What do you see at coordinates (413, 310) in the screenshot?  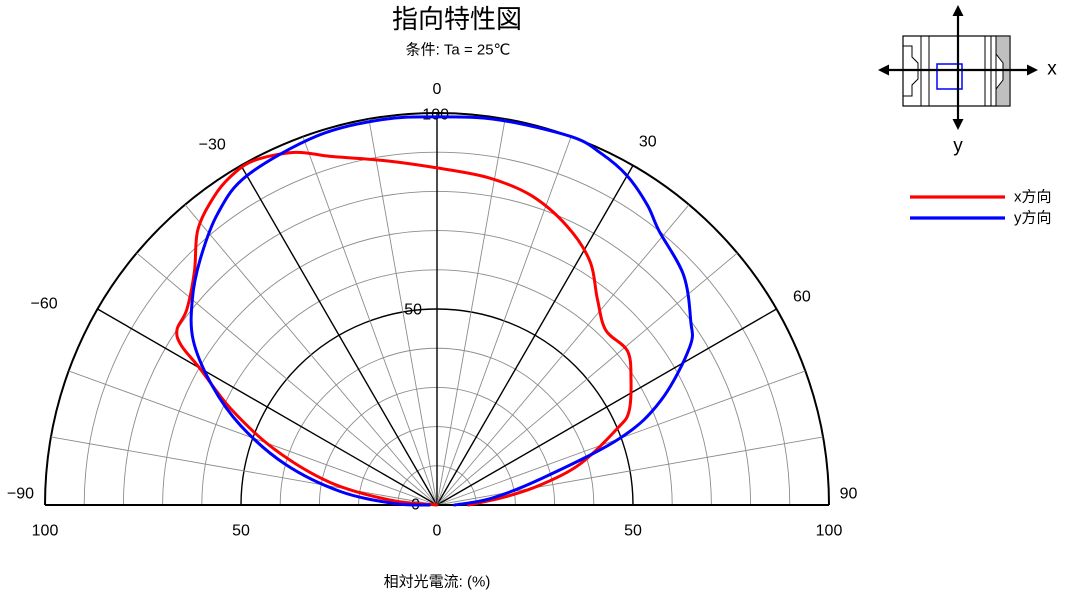 I see `radial-tick-label: 50` at bounding box center [413, 310].